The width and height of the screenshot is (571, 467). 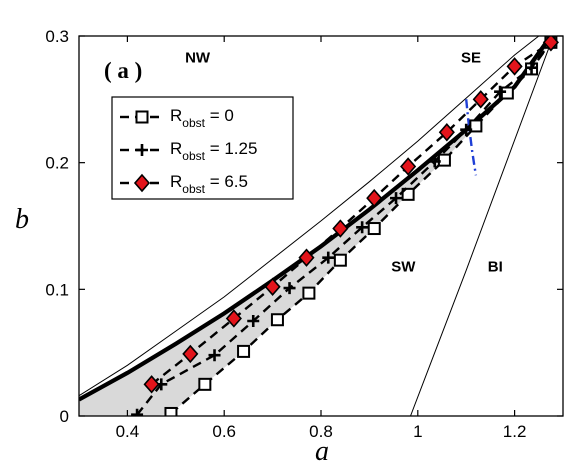 What do you see at coordinates (224, 431) in the screenshot?
I see `x-tick-label: 0.6` at bounding box center [224, 431].